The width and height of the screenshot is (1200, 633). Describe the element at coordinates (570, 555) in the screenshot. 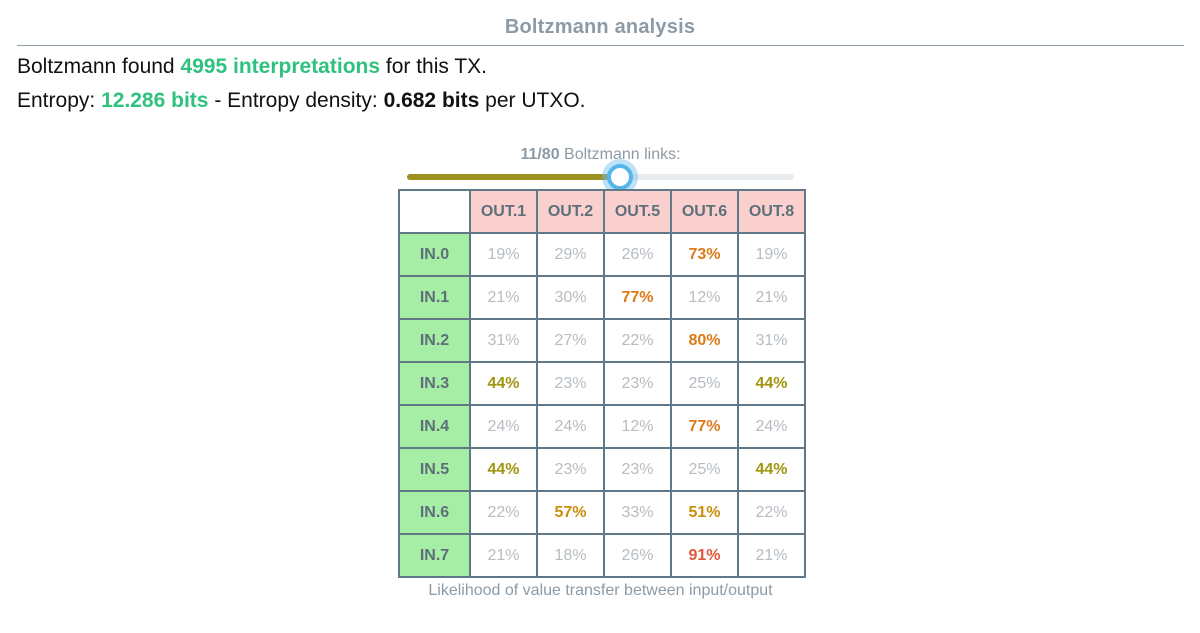

I see `probability-cell: 18%` at that location.